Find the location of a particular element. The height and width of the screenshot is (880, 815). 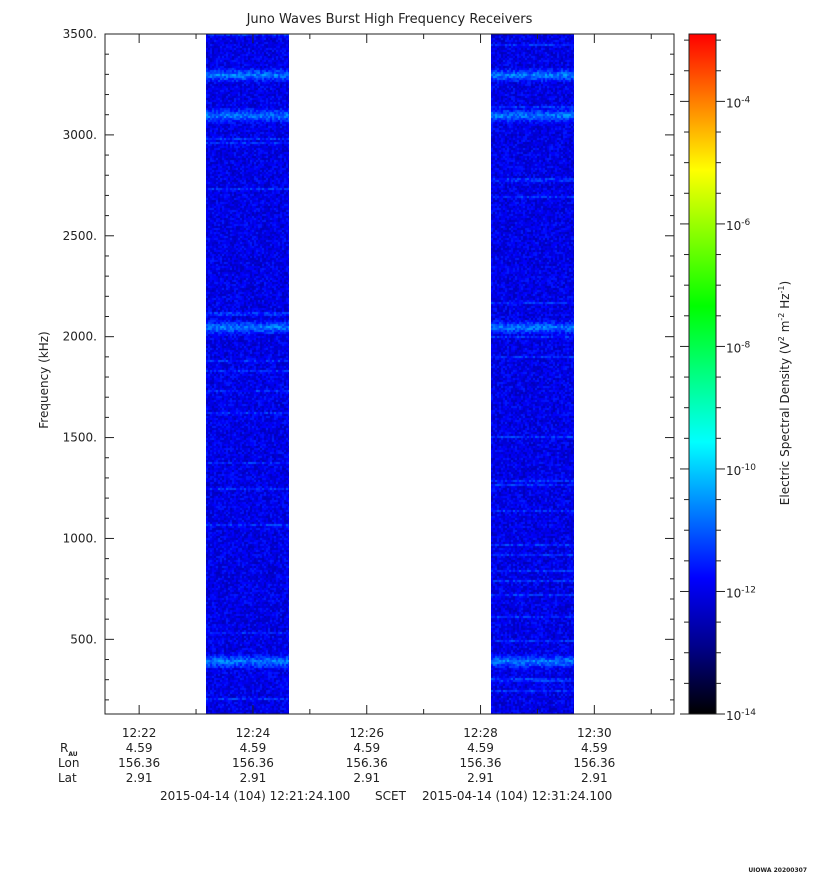

y-tick-label: 3000. is located at coordinates (80, 135).